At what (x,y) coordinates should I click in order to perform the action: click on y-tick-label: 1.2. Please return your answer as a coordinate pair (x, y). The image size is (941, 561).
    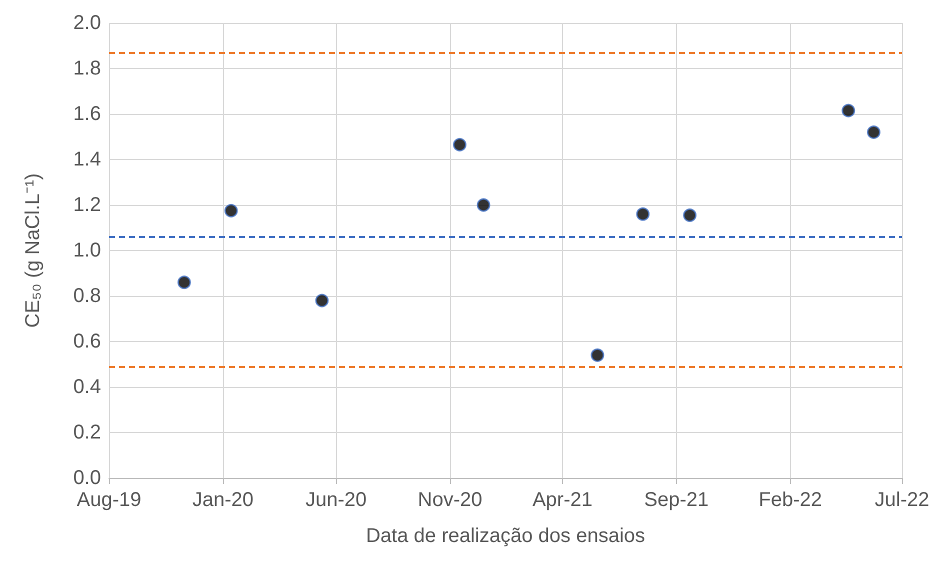
    Looking at the image, I should click on (87, 205).